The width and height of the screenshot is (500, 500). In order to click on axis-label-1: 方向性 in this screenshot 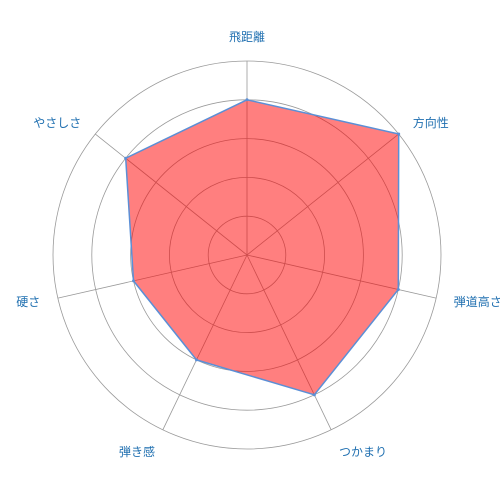, I will do `click(431, 122)`.